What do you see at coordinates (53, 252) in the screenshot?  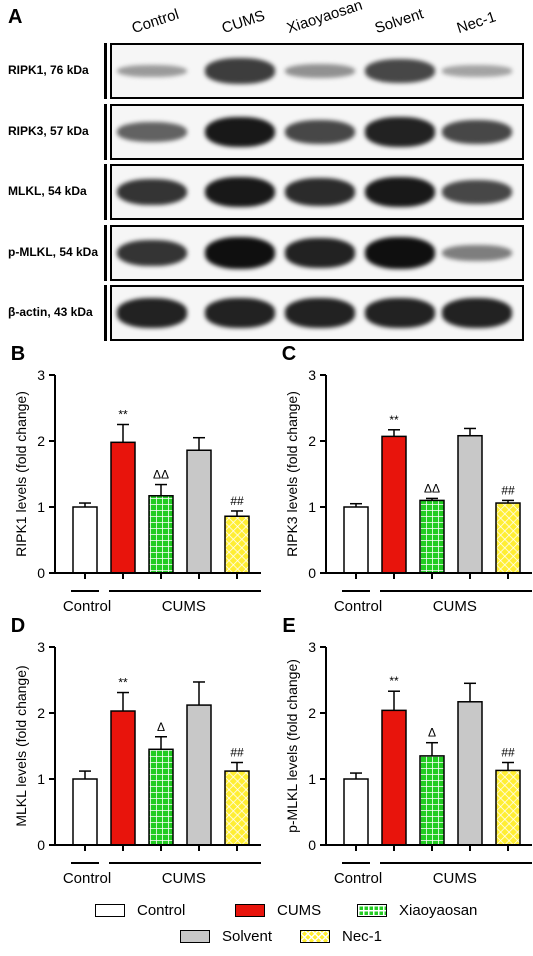 I see `blot-row-label: p-MLKL, 54 kDa` at bounding box center [53, 252].